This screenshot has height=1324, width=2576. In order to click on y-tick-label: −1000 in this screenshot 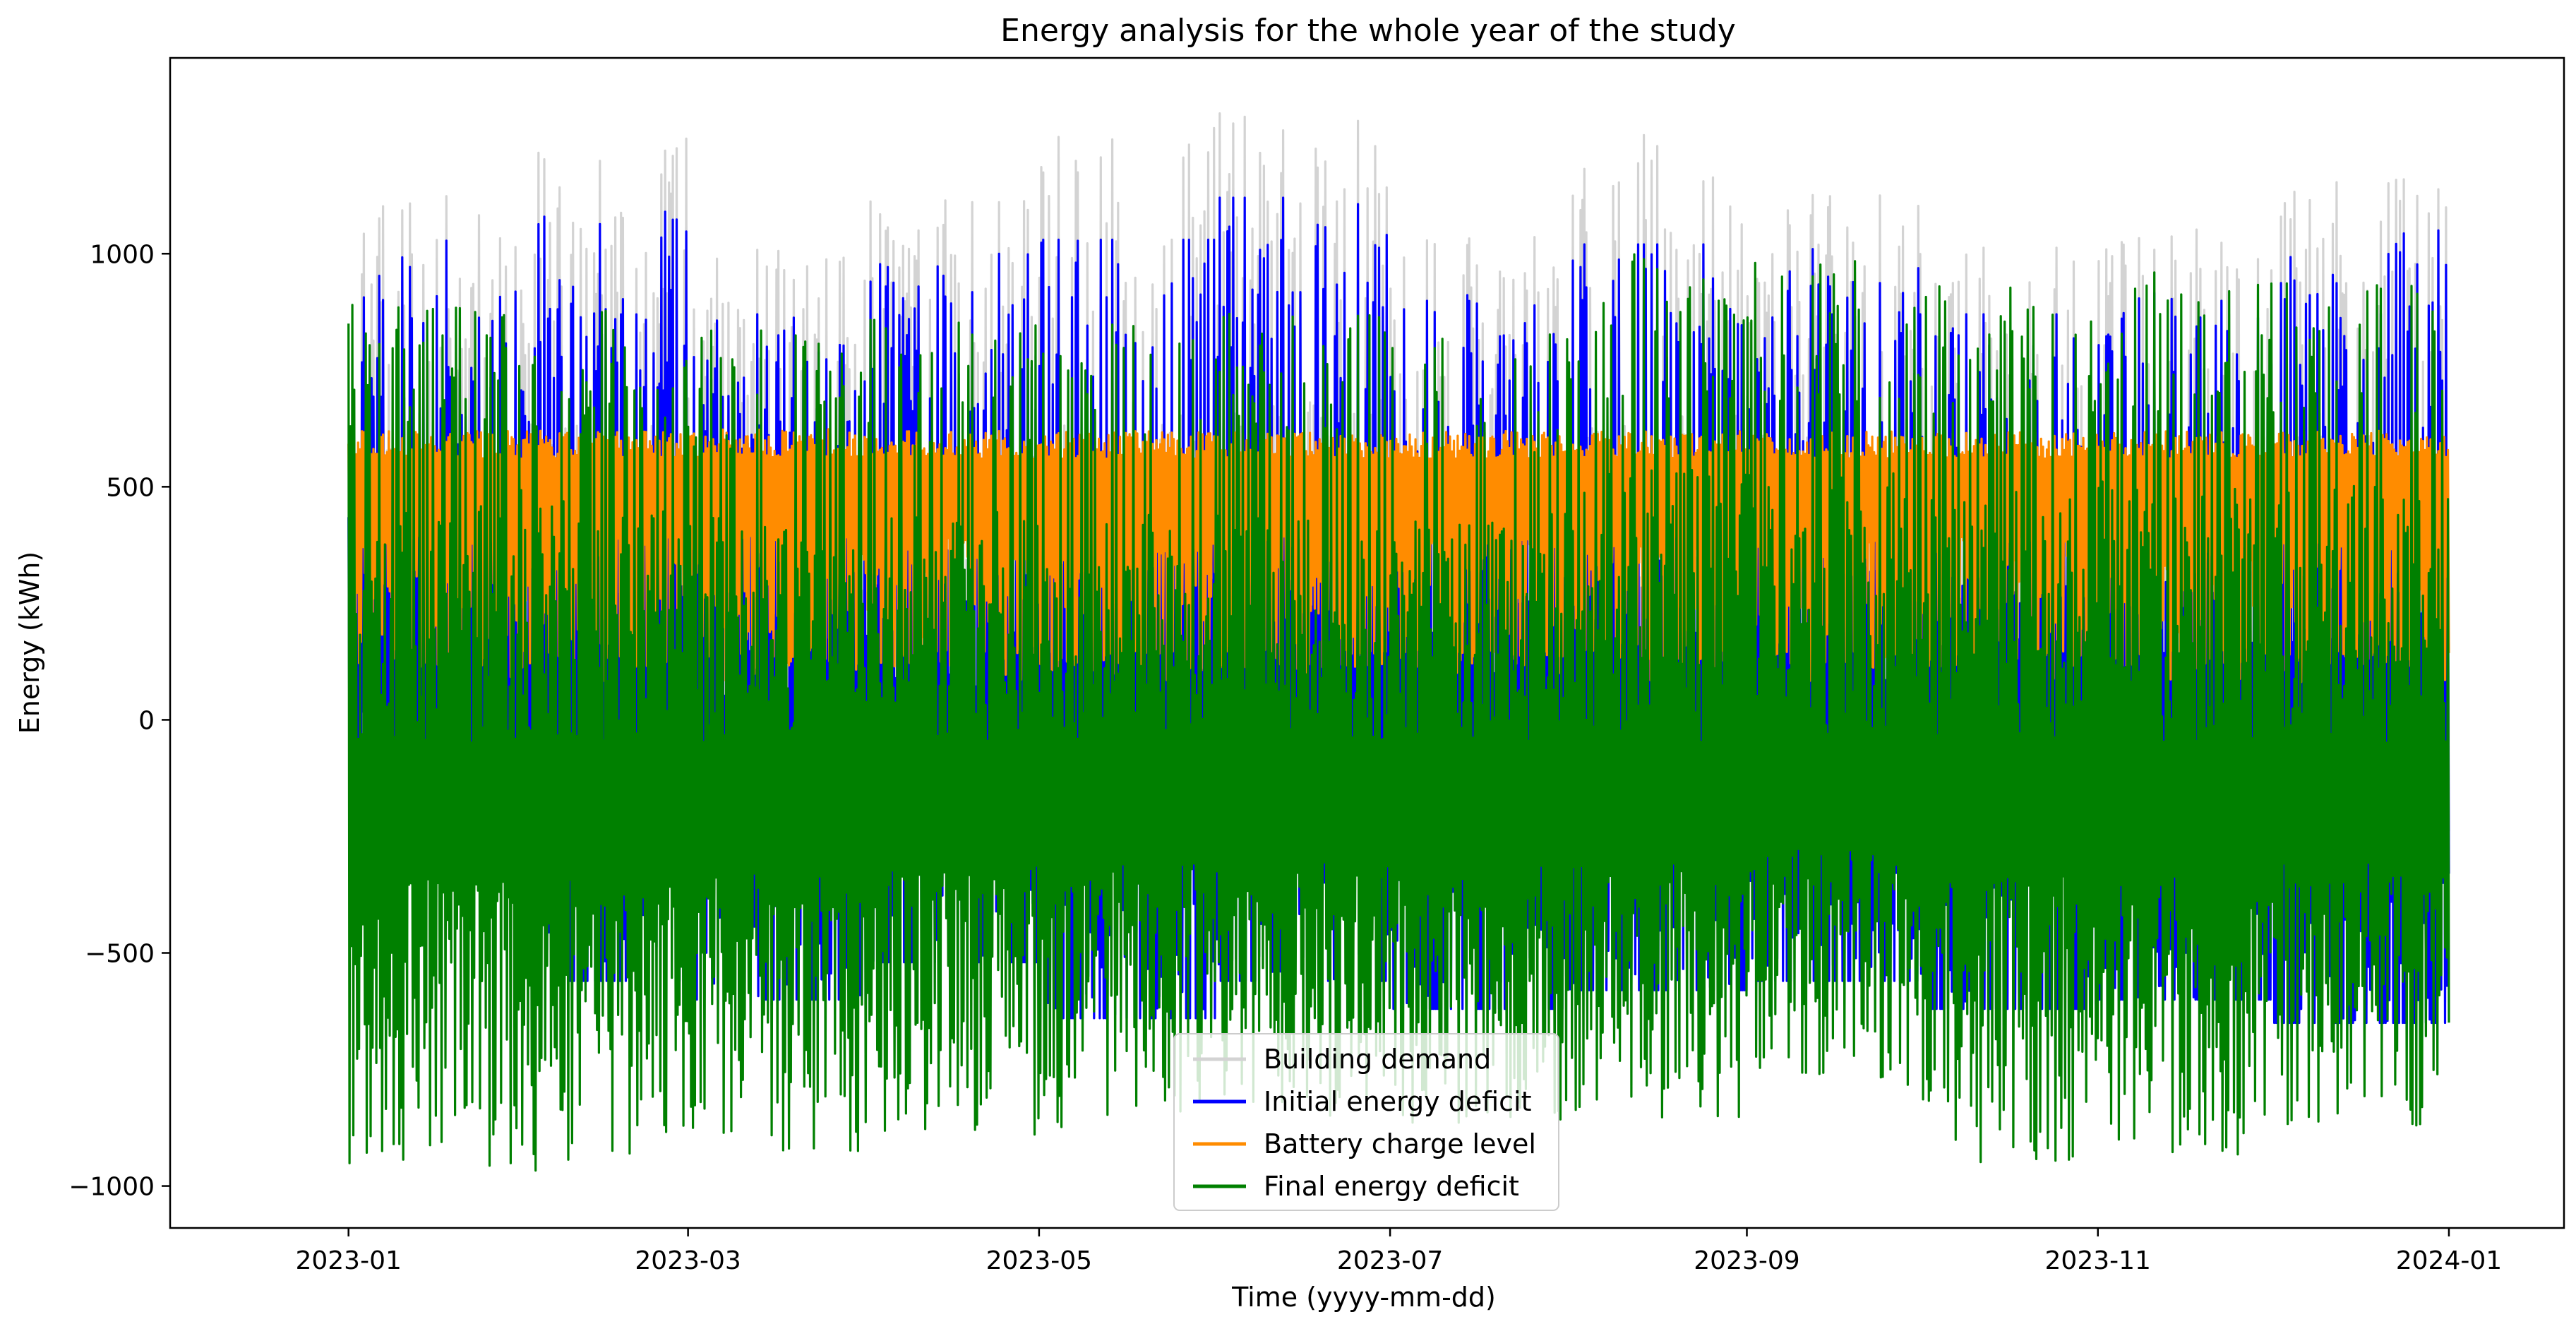, I will do `click(111, 1187)`.